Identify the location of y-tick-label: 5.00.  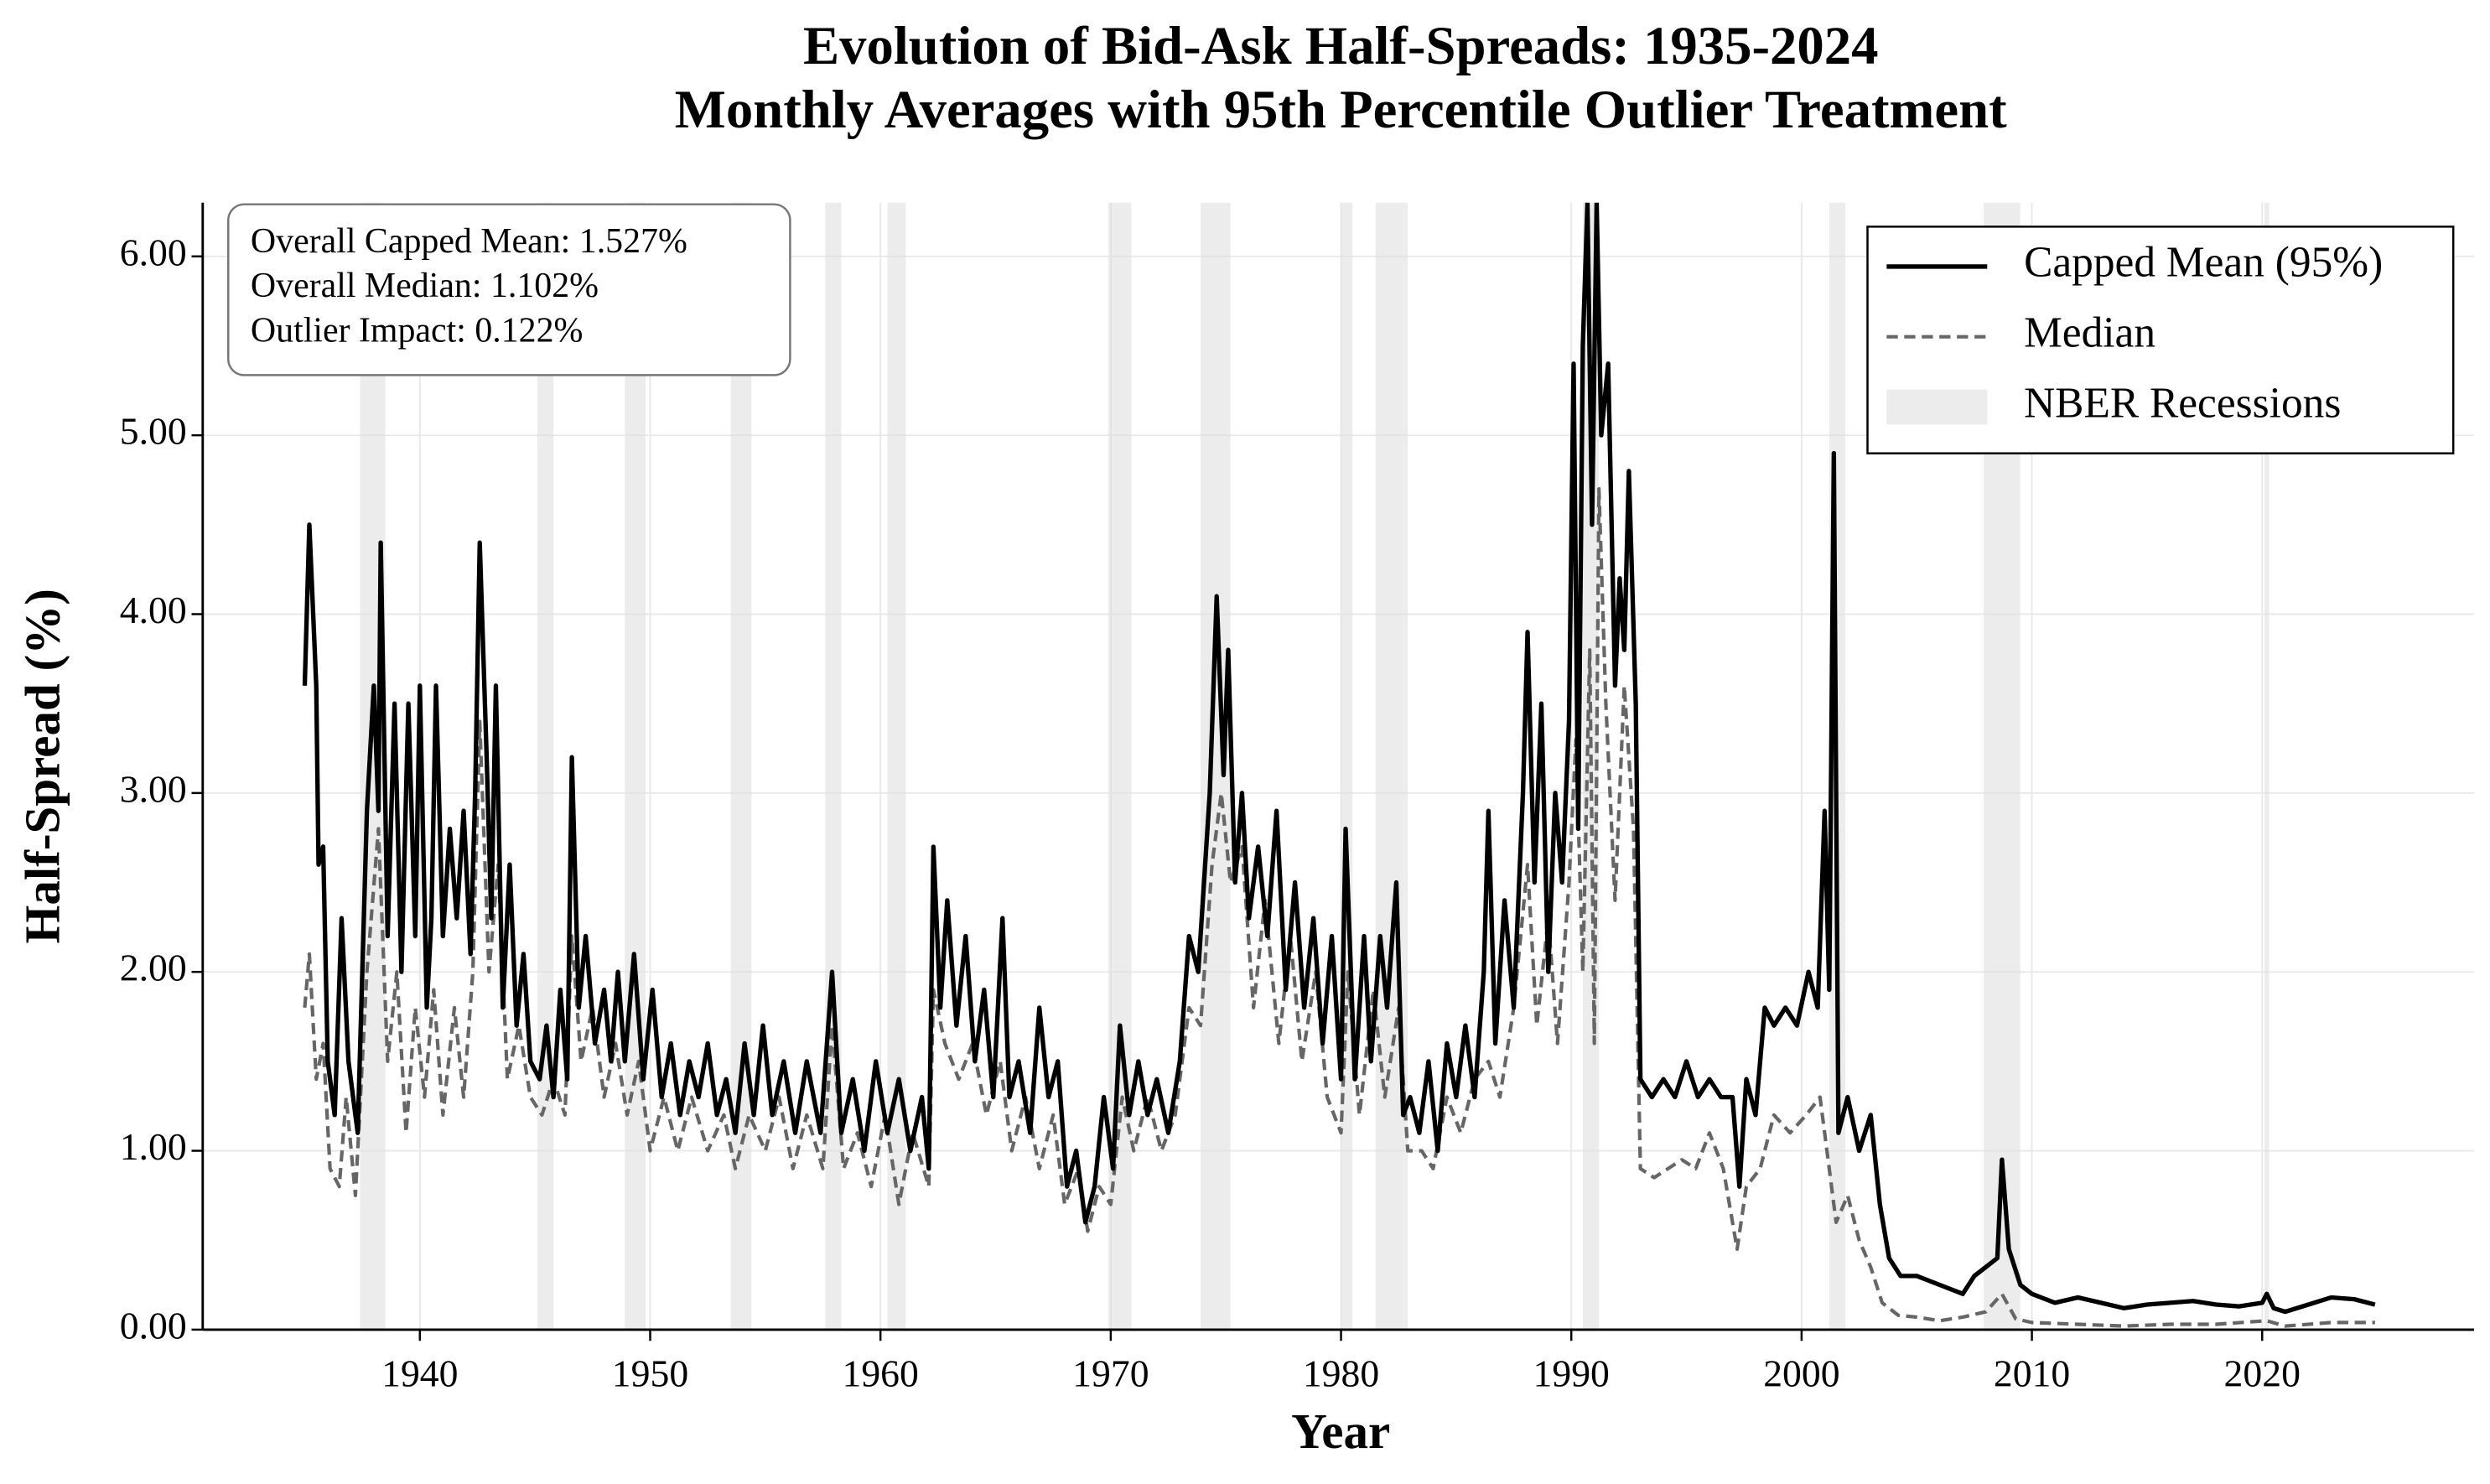
(153, 431).